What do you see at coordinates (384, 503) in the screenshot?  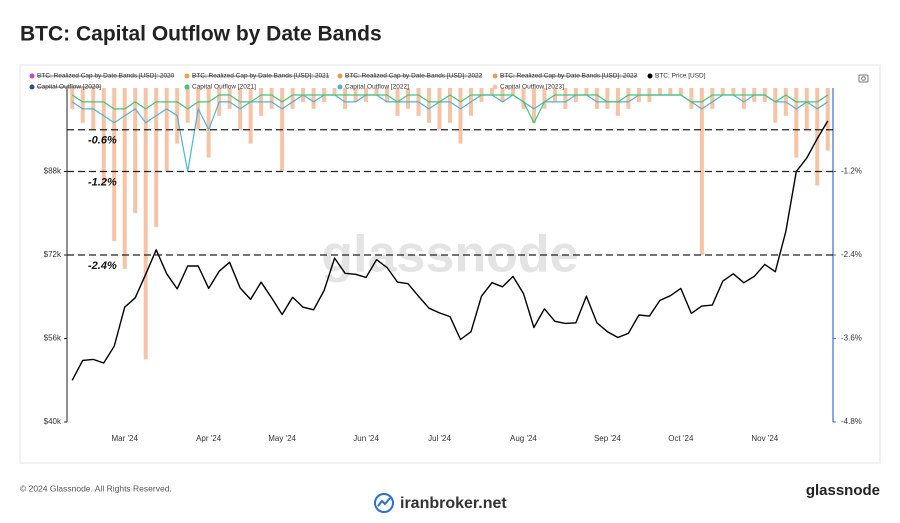 I see `site-logo` at bounding box center [384, 503].